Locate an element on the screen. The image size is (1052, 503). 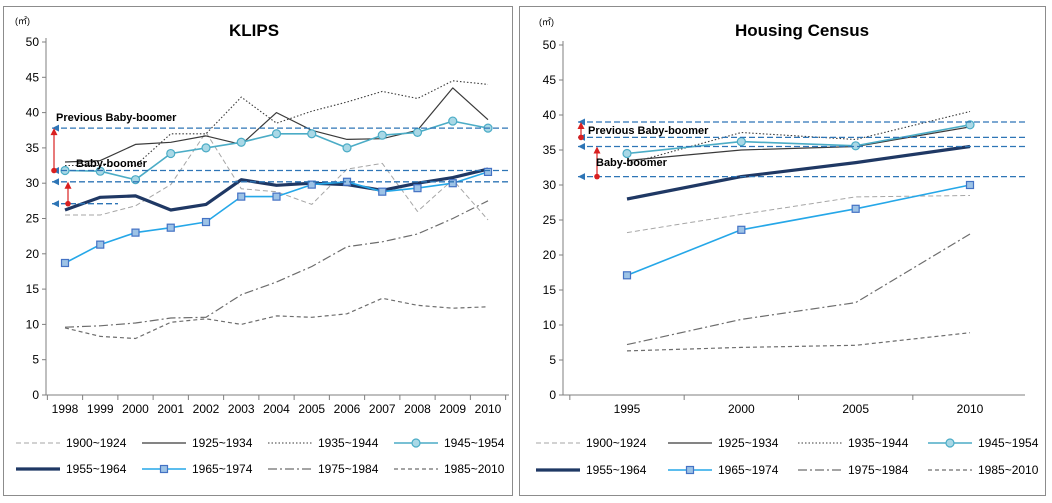
legend-item-1925~1934: 1925~1934 is located at coordinates (723, 443).